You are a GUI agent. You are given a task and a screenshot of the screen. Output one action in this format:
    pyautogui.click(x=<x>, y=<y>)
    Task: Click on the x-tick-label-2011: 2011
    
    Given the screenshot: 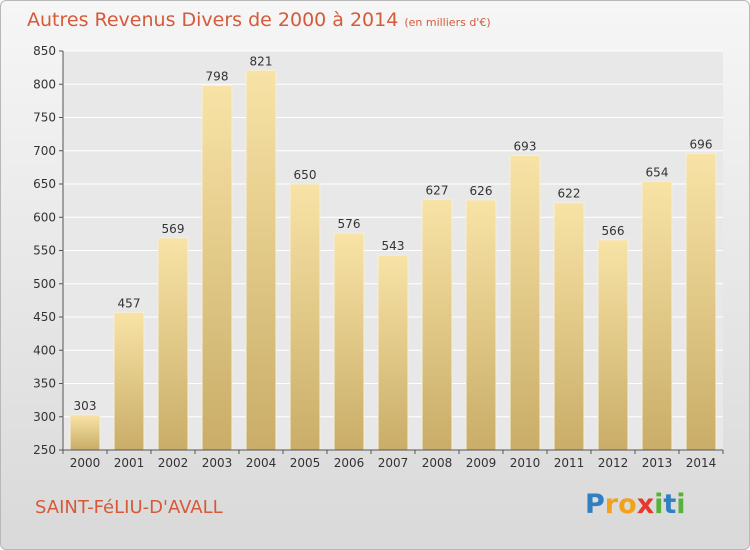 What is the action you would take?
    pyautogui.click(x=569, y=463)
    